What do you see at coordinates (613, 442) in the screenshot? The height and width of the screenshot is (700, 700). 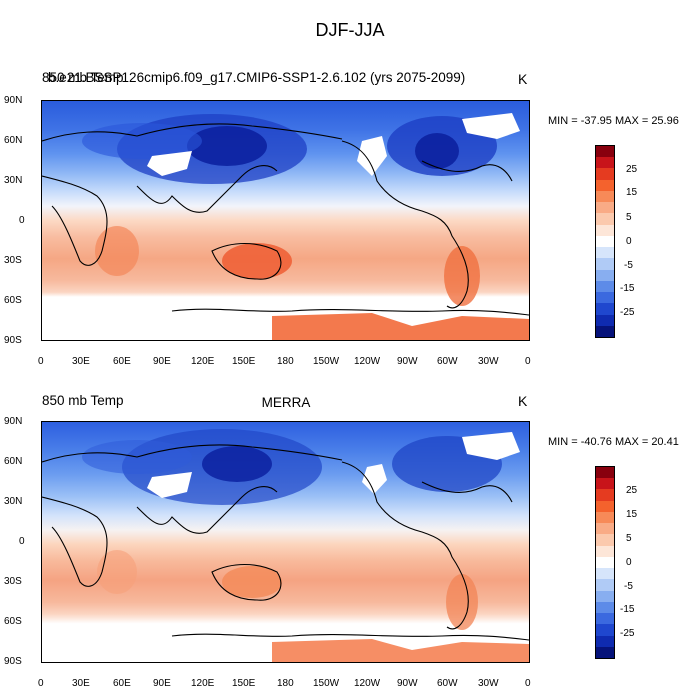 I see `min-max-label: MIN = -40.76 MAX = 20.41` at bounding box center [613, 442].